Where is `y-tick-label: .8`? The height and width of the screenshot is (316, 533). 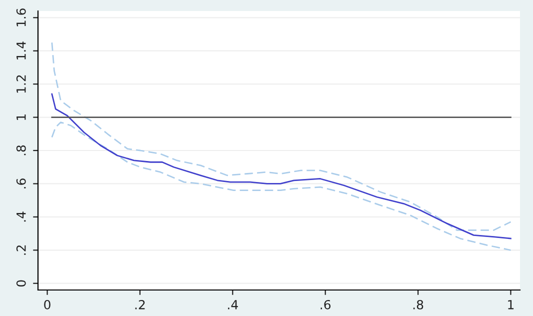
y-tick-label: .8 is located at coordinates (21, 150).